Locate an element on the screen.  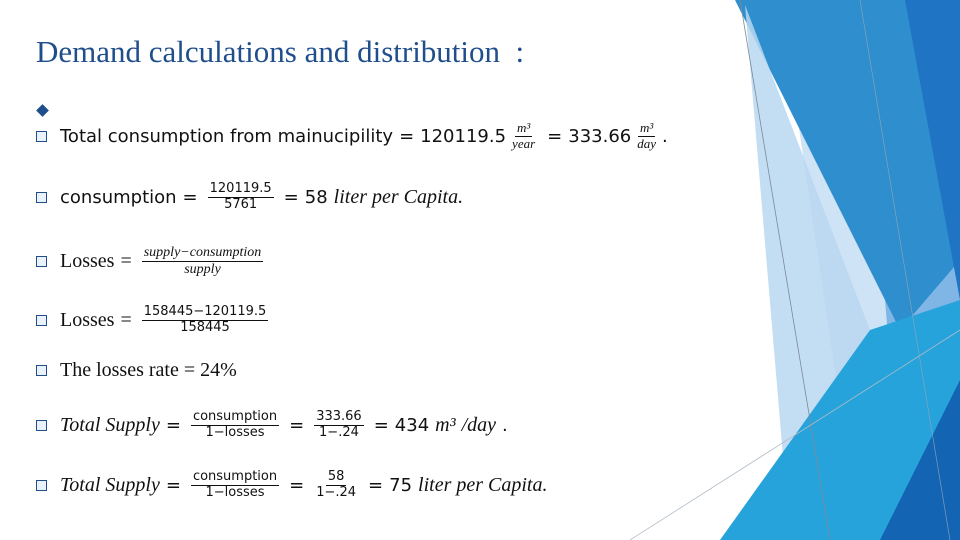
denominator: supply is located at coordinates (202, 269).